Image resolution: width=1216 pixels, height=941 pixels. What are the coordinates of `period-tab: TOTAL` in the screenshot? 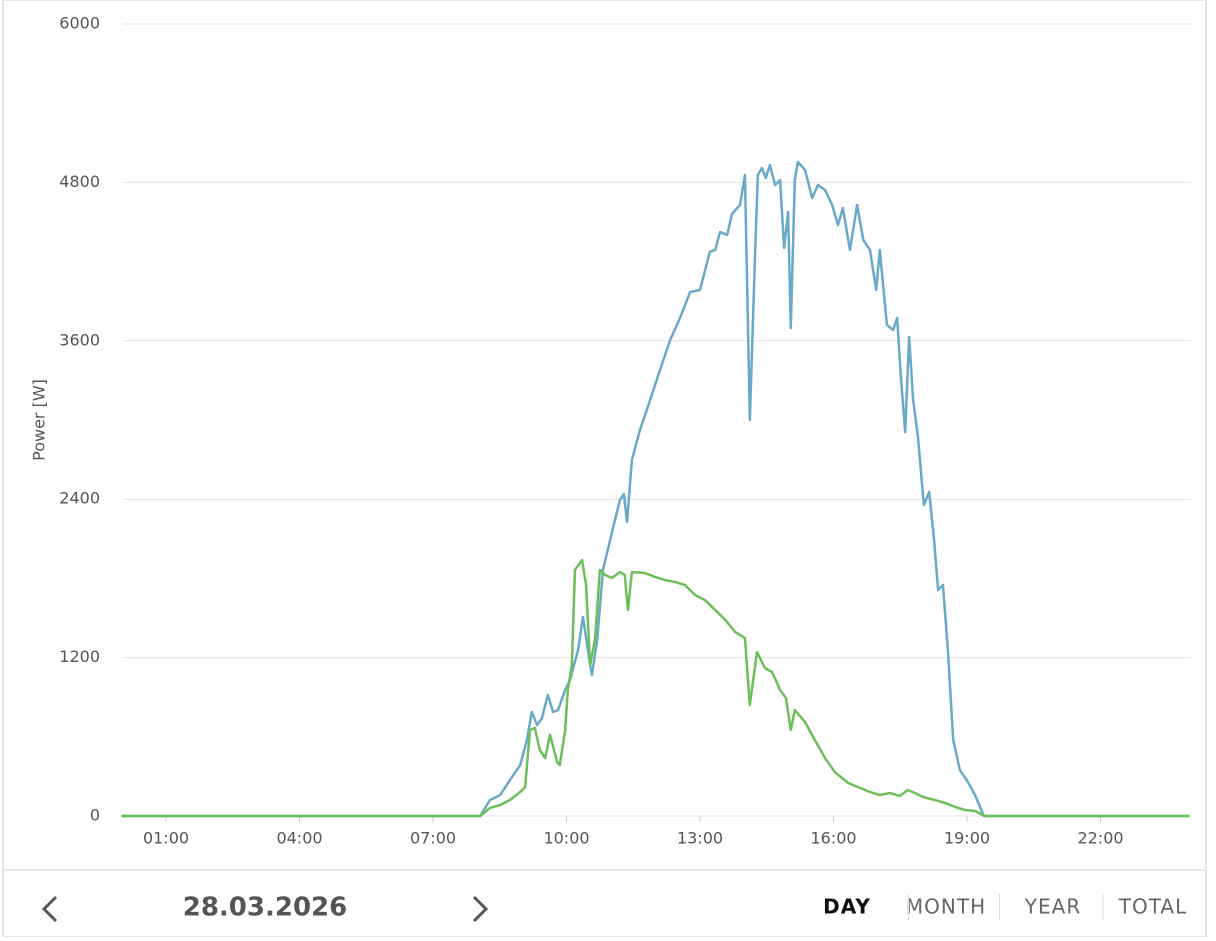 It's located at (1152, 907).